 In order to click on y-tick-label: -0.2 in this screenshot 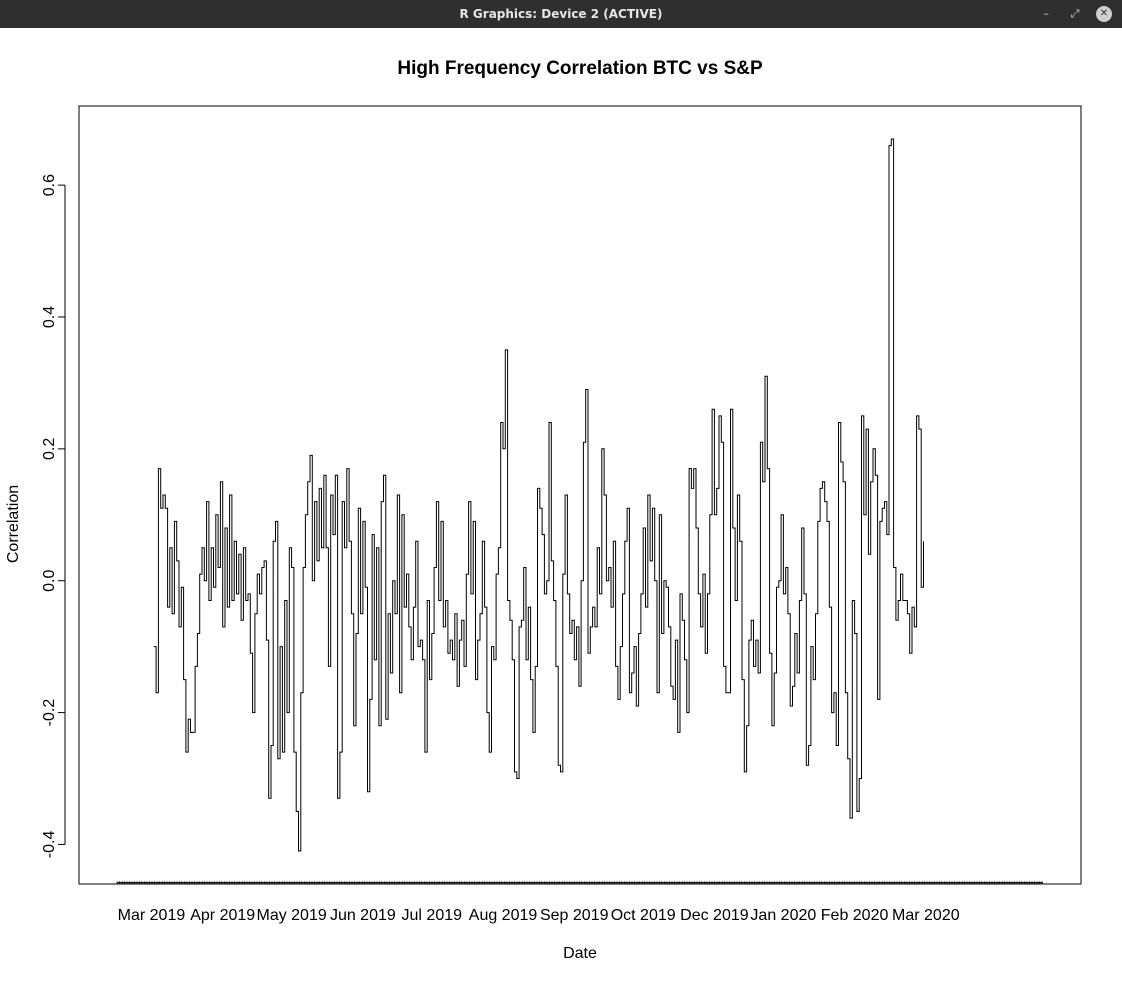, I will do `click(49, 713)`.